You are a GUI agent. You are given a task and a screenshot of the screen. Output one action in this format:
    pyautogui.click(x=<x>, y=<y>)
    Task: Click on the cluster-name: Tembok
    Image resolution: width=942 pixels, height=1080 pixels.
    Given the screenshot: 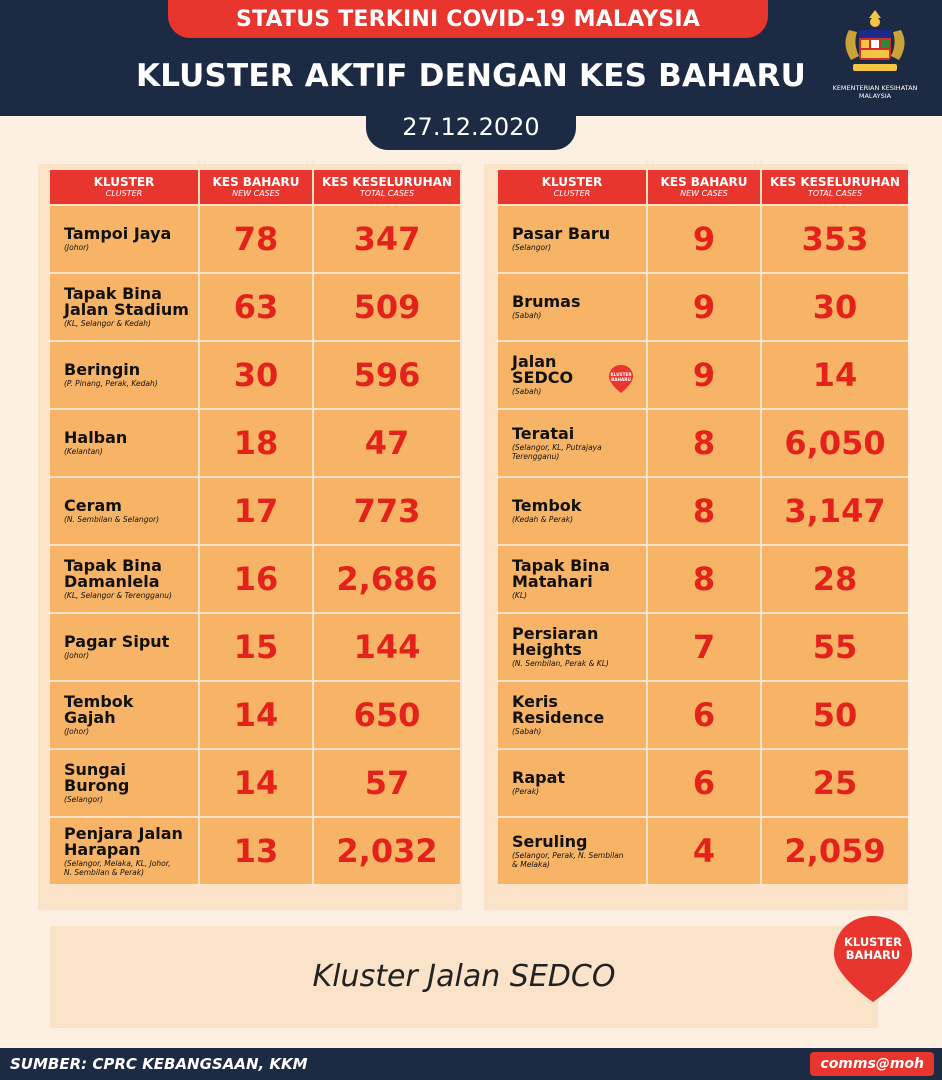 What is the action you would take?
    pyautogui.click(x=547, y=505)
    